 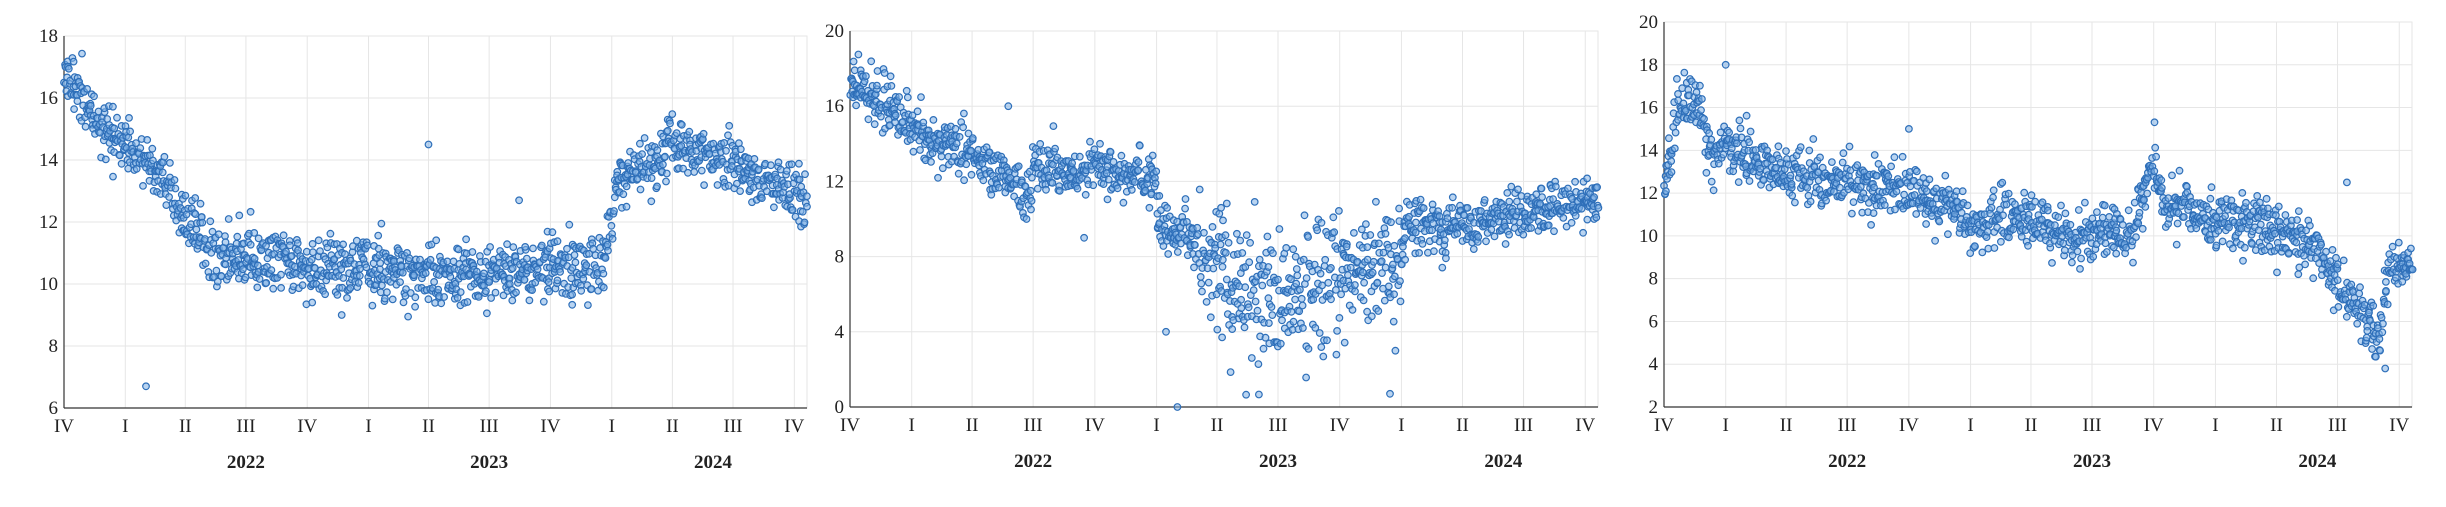 I want to click on x-year-label: 2023, so click(x=2092, y=461).